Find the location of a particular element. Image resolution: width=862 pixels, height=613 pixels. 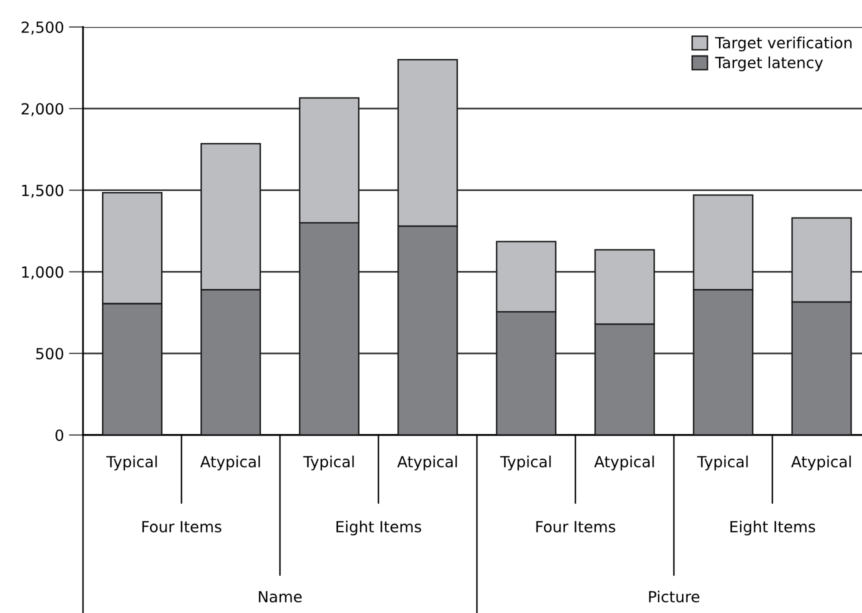

text: Picture is located at coordinates (674, 596).